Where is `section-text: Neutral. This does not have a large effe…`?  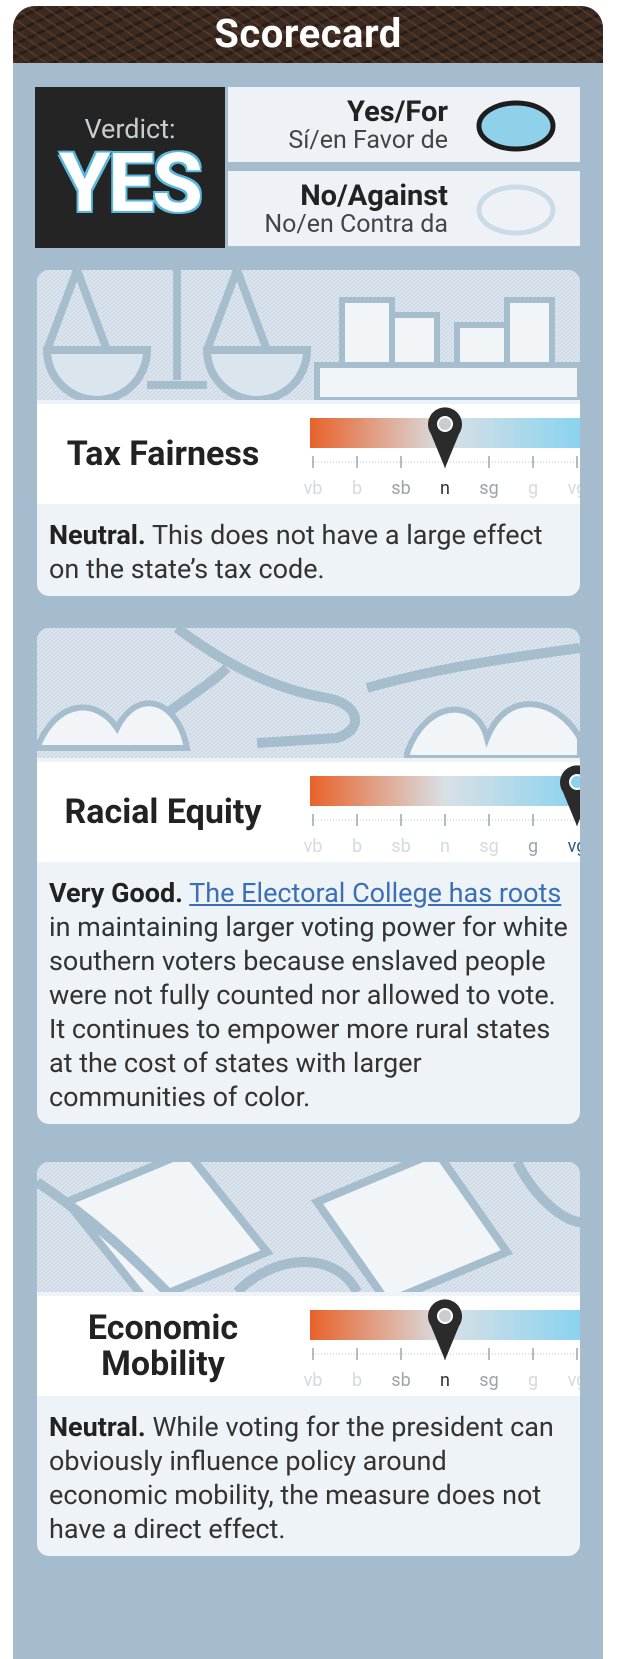
section-text: Neutral. This does not have a large effe… is located at coordinates (308, 550).